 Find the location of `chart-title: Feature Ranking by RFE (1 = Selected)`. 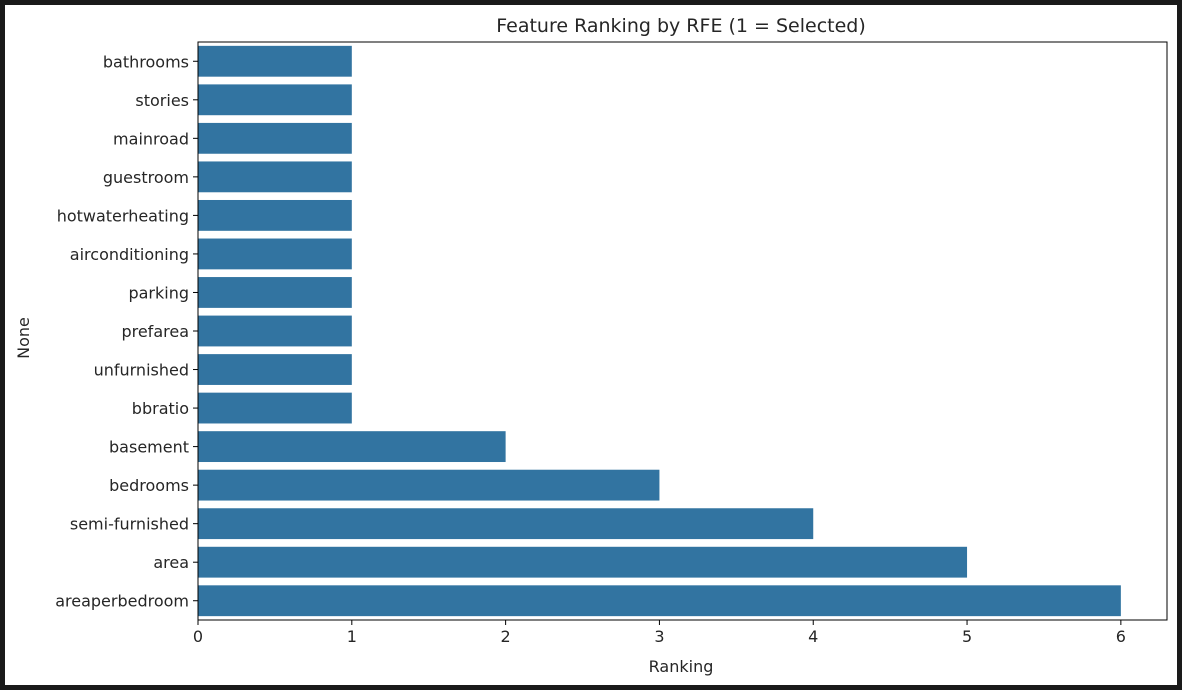

chart-title: Feature Ranking by RFE (1 = Selected) is located at coordinates (681, 26).